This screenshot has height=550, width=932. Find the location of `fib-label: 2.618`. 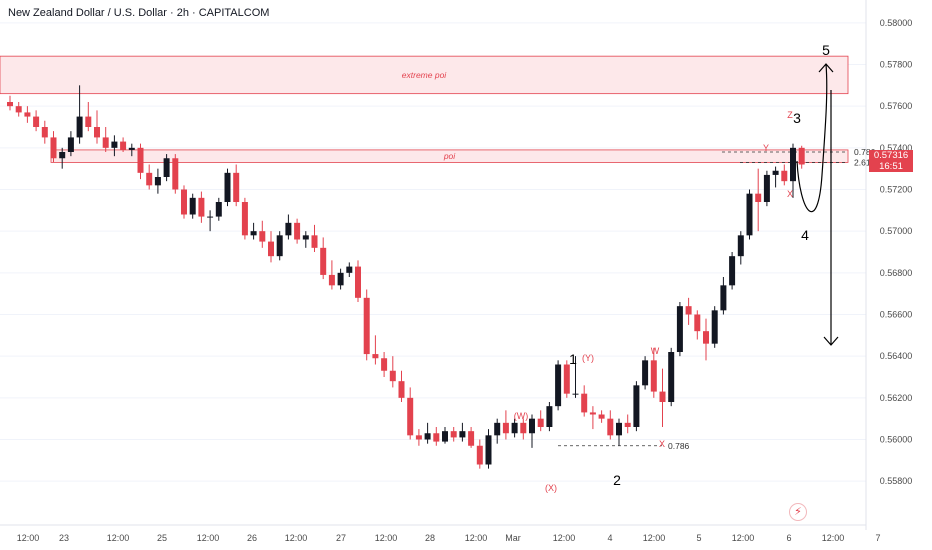

fib-label: 2.618 is located at coordinates (865, 162).